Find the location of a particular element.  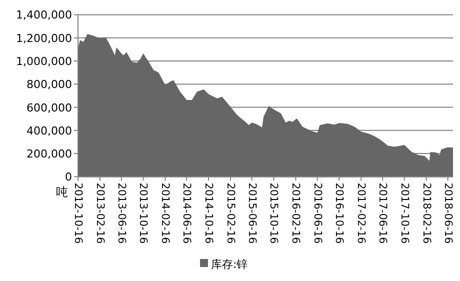

x-tick-label: 2018-06-16 is located at coordinates (448, 213).